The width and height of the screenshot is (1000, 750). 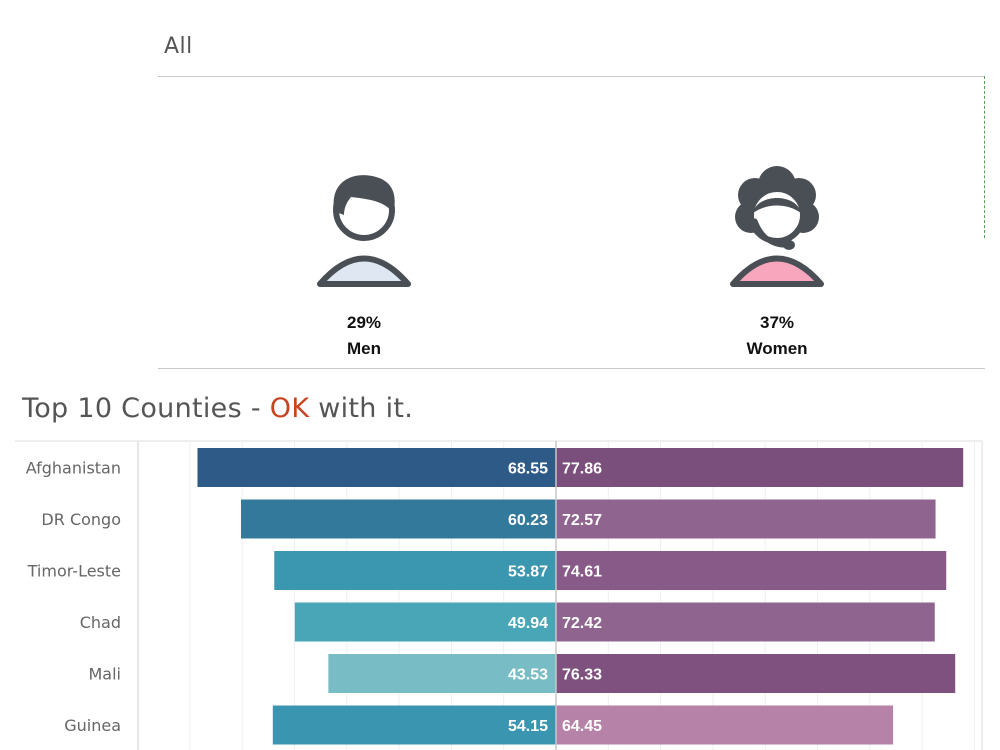 I want to click on right-bar-value: 72.42, so click(x=582, y=623).